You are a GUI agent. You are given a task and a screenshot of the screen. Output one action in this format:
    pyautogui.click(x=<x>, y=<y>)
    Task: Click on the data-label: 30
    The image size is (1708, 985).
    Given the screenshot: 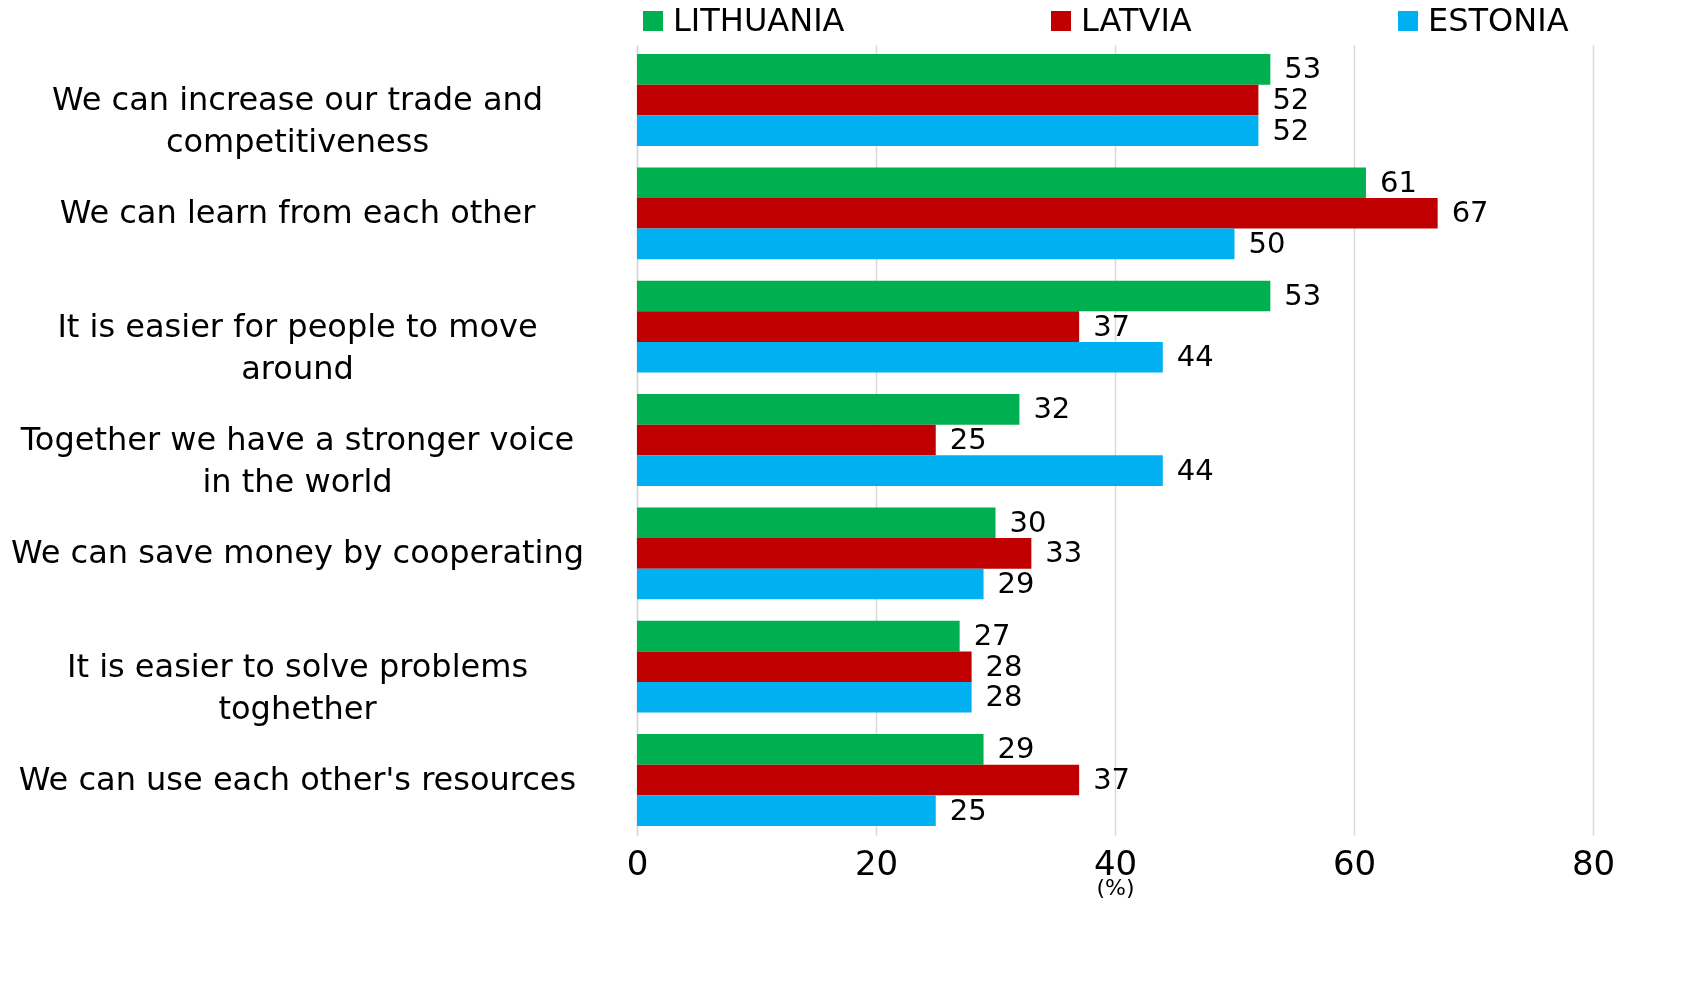 What is the action you would take?
    pyautogui.click(x=1028, y=521)
    